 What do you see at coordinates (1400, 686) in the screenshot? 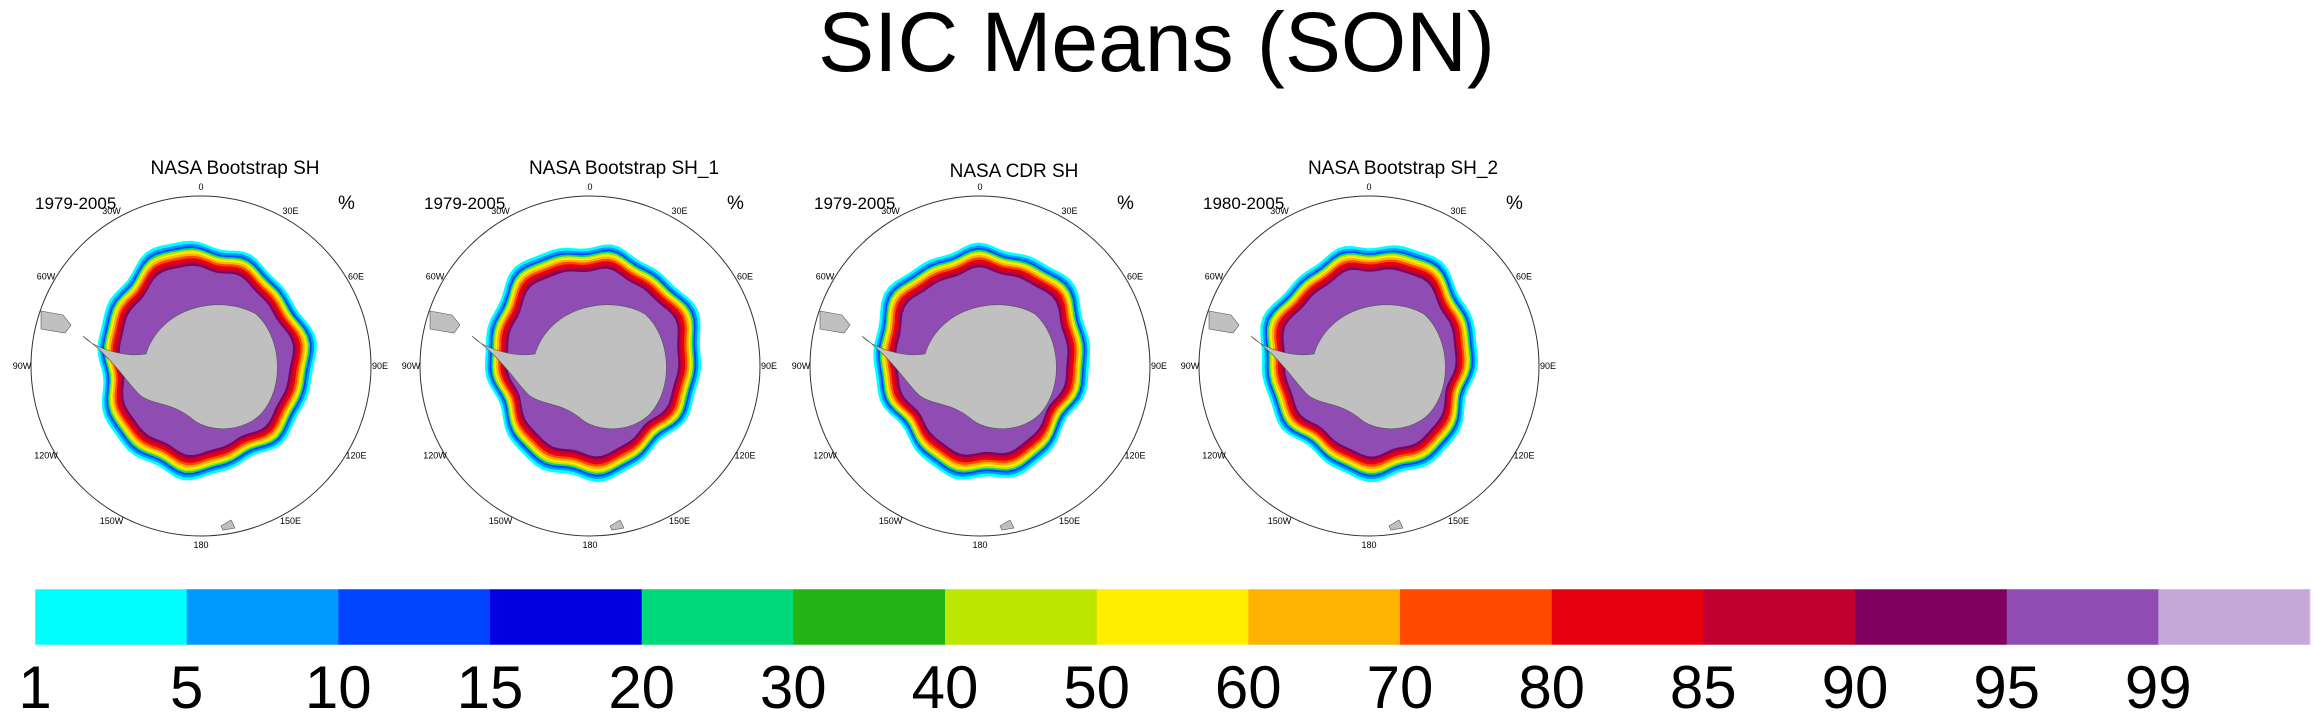
I see `colorbar-tick-label: 70` at bounding box center [1400, 686].